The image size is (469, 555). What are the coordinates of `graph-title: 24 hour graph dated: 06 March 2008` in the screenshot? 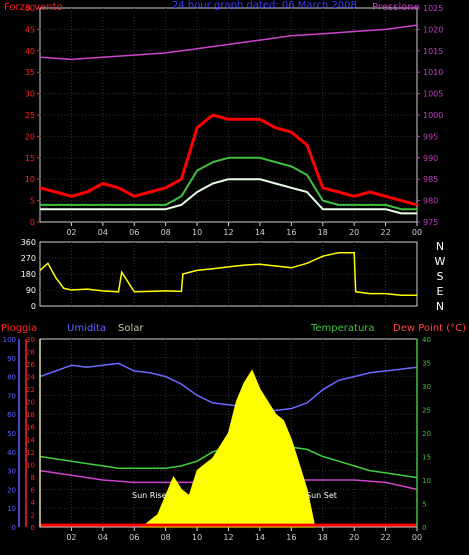 It's located at (264, 5).